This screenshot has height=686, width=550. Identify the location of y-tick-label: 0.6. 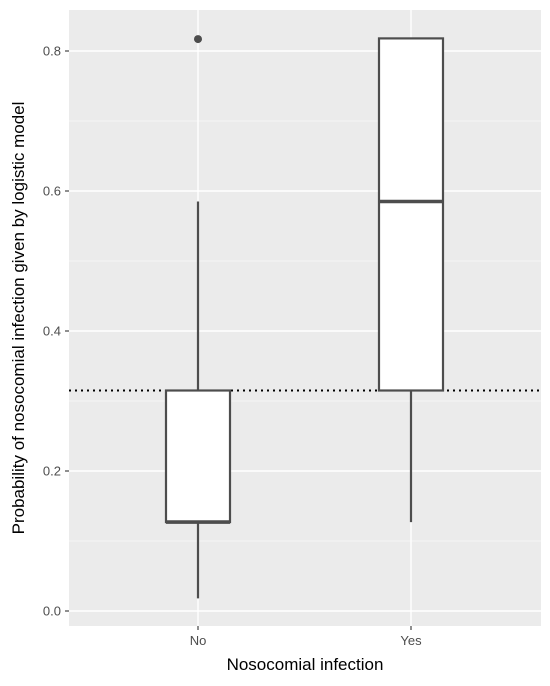
(52, 191).